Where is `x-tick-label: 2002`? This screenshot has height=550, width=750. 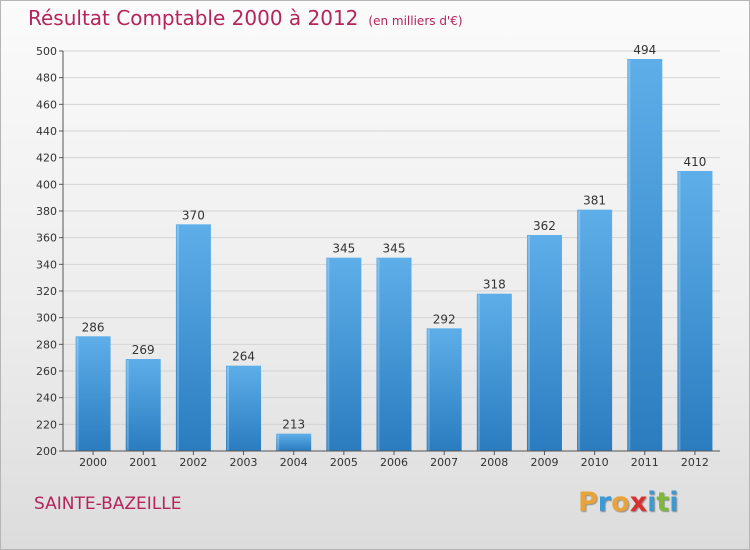 x-tick-label: 2002 is located at coordinates (193, 462).